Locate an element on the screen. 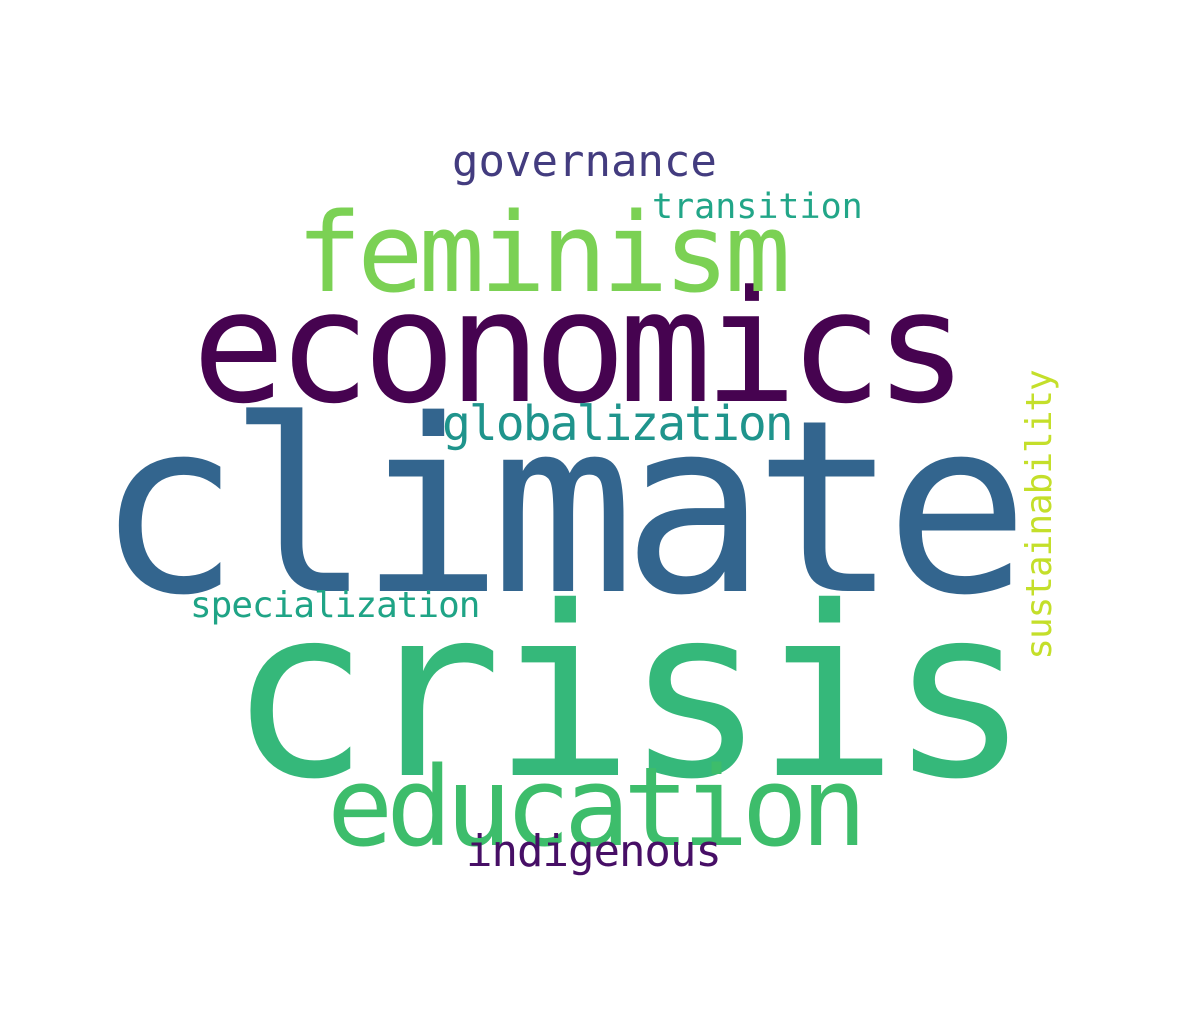 Image resolution: width=1190 pixels, height=1028 pixels. word-governance: governance is located at coordinates (584, 161).